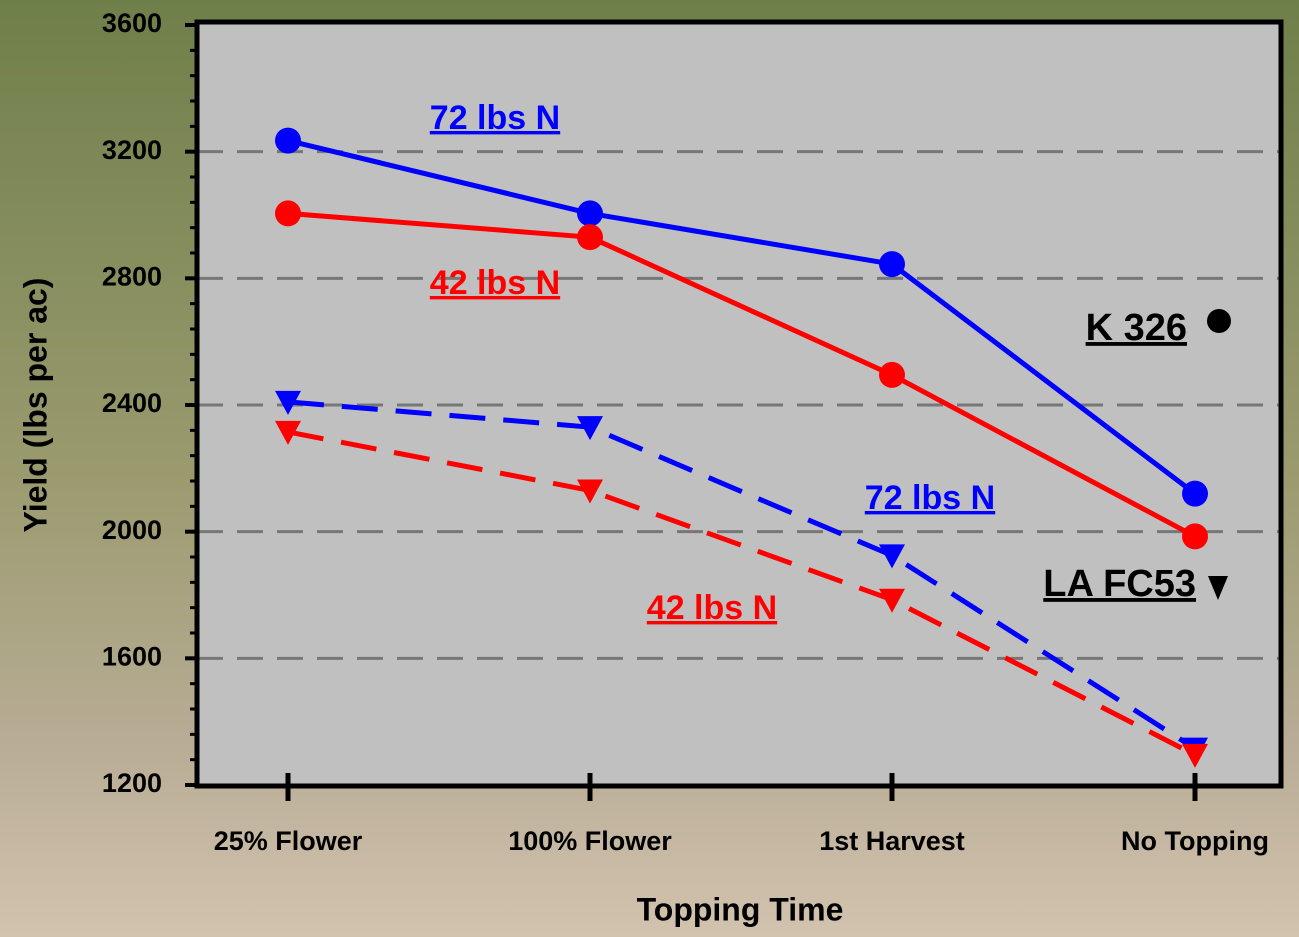 Image resolution: width=1299 pixels, height=937 pixels. What do you see at coordinates (132, 783) in the screenshot?
I see `y-tick-label: 1200` at bounding box center [132, 783].